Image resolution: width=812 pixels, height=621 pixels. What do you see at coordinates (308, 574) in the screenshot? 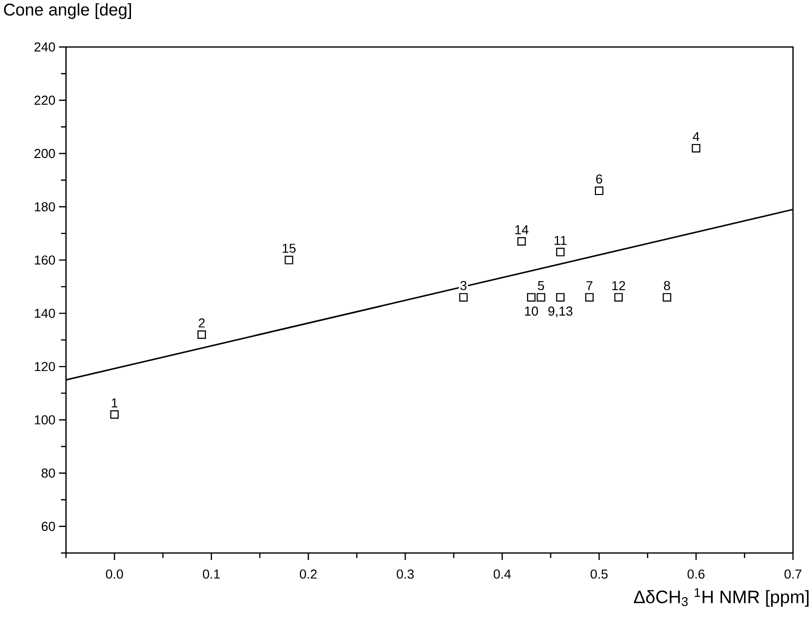
I see `x-tick-label: 0.2` at bounding box center [308, 574].